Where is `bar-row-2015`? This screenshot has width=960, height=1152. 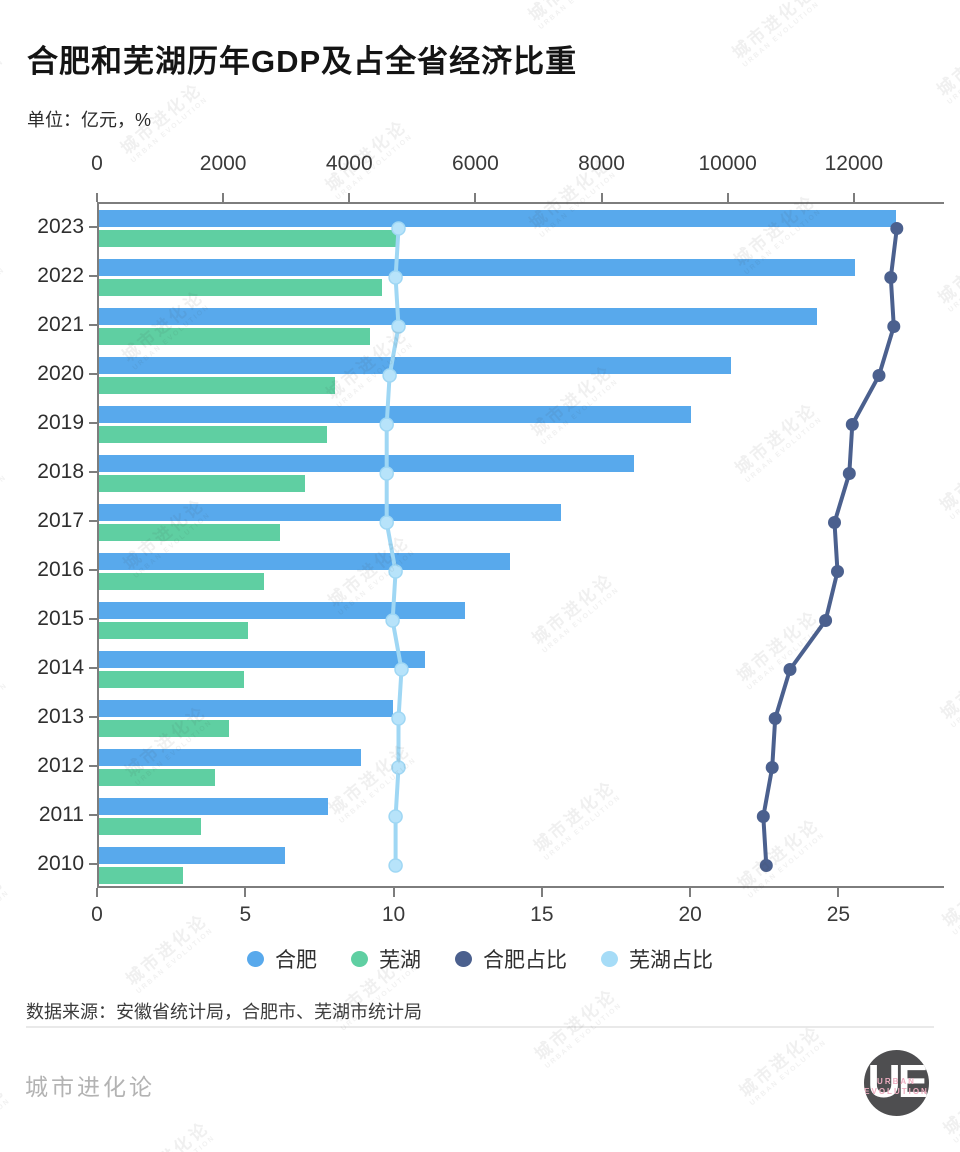 bar-row-2015 is located at coordinates (521, 620).